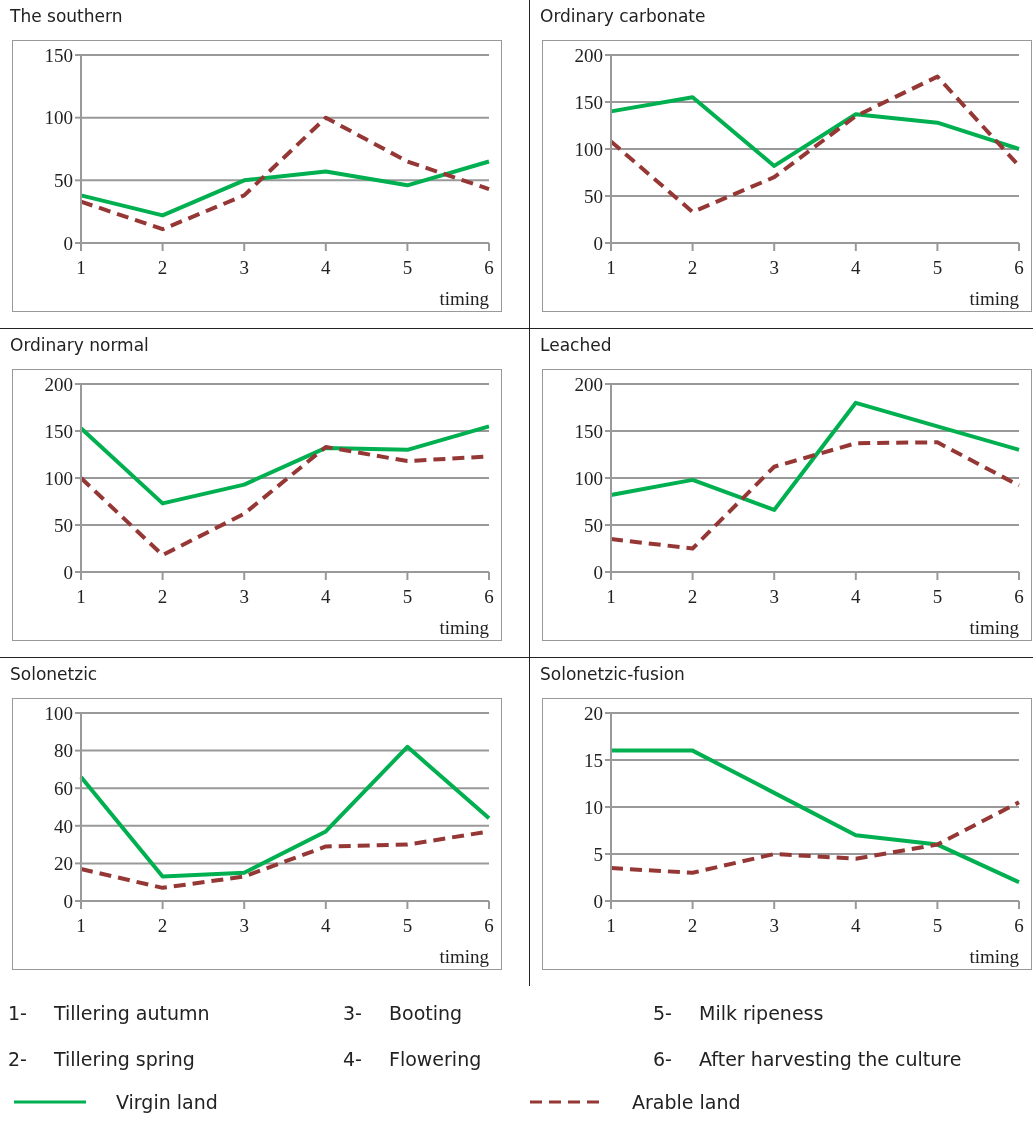  What do you see at coordinates (66, 16) in the screenshot?
I see `chart-title: The southern` at bounding box center [66, 16].